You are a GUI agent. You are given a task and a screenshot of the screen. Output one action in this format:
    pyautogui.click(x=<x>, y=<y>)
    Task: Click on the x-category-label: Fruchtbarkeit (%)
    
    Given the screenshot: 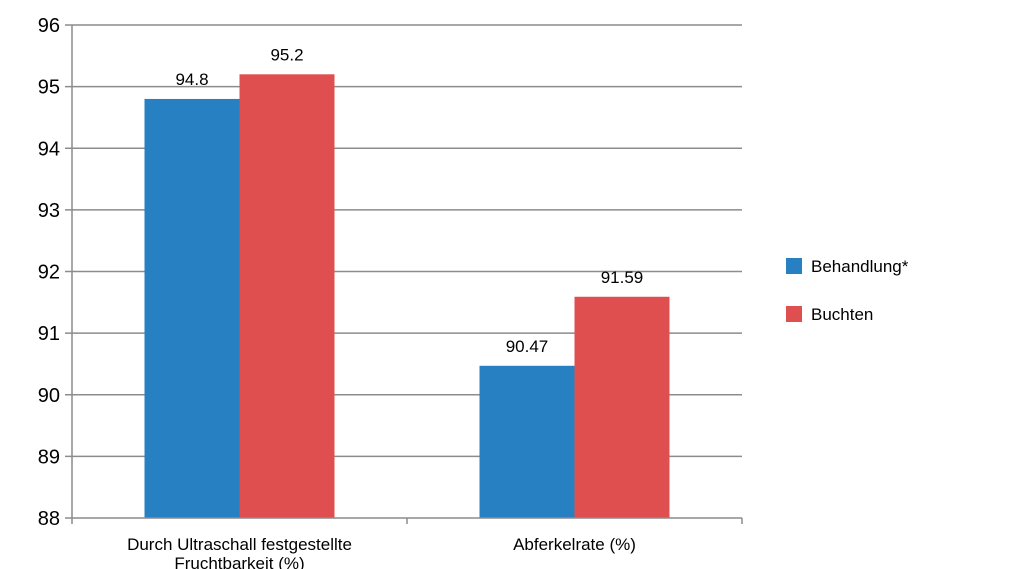 What is the action you would take?
    pyautogui.click(x=239, y=561)
    